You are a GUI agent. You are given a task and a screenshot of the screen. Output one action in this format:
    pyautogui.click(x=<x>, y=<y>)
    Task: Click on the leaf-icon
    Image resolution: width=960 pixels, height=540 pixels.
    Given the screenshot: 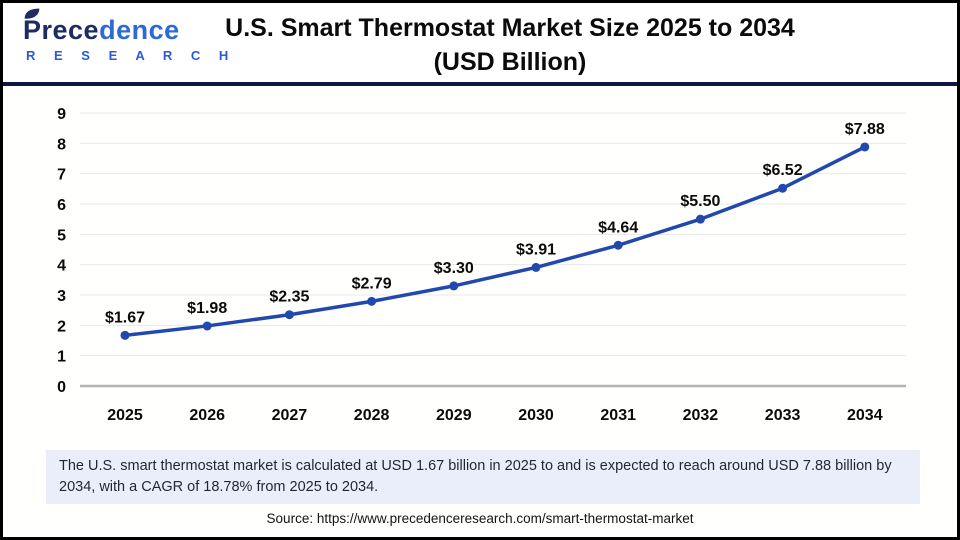 What is the action you would take?
    pyautogui.click(x=32, y=13)
    